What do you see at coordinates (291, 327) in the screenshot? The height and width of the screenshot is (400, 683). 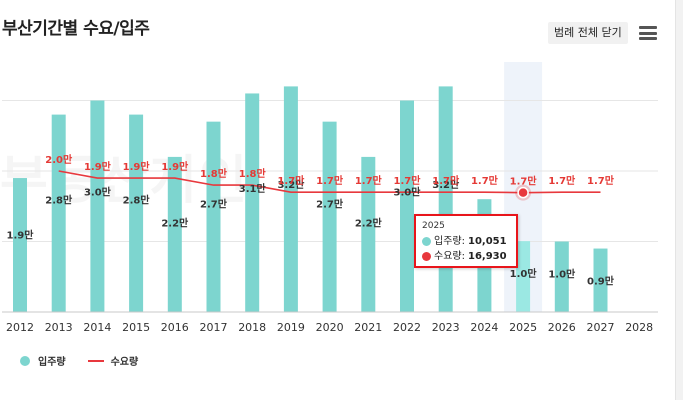 I see `x-tick-label-2019: 2019` at bounding box center [291, 327].